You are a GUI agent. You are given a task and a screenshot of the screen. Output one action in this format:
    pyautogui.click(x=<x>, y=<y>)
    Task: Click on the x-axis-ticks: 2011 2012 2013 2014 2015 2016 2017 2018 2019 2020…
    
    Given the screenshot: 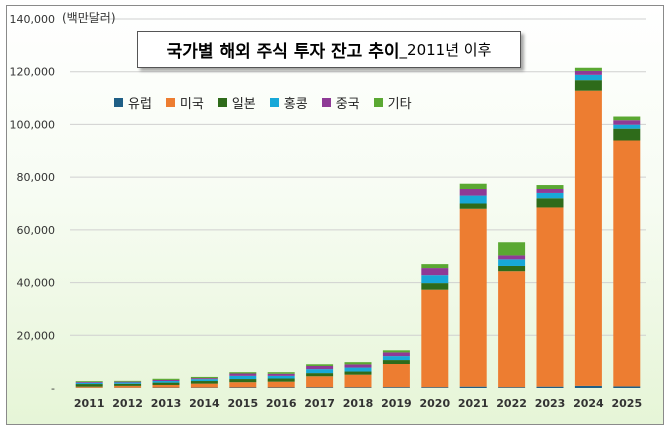 What is the action you would take?
    pyautogui.click(x=358, y=403)
    